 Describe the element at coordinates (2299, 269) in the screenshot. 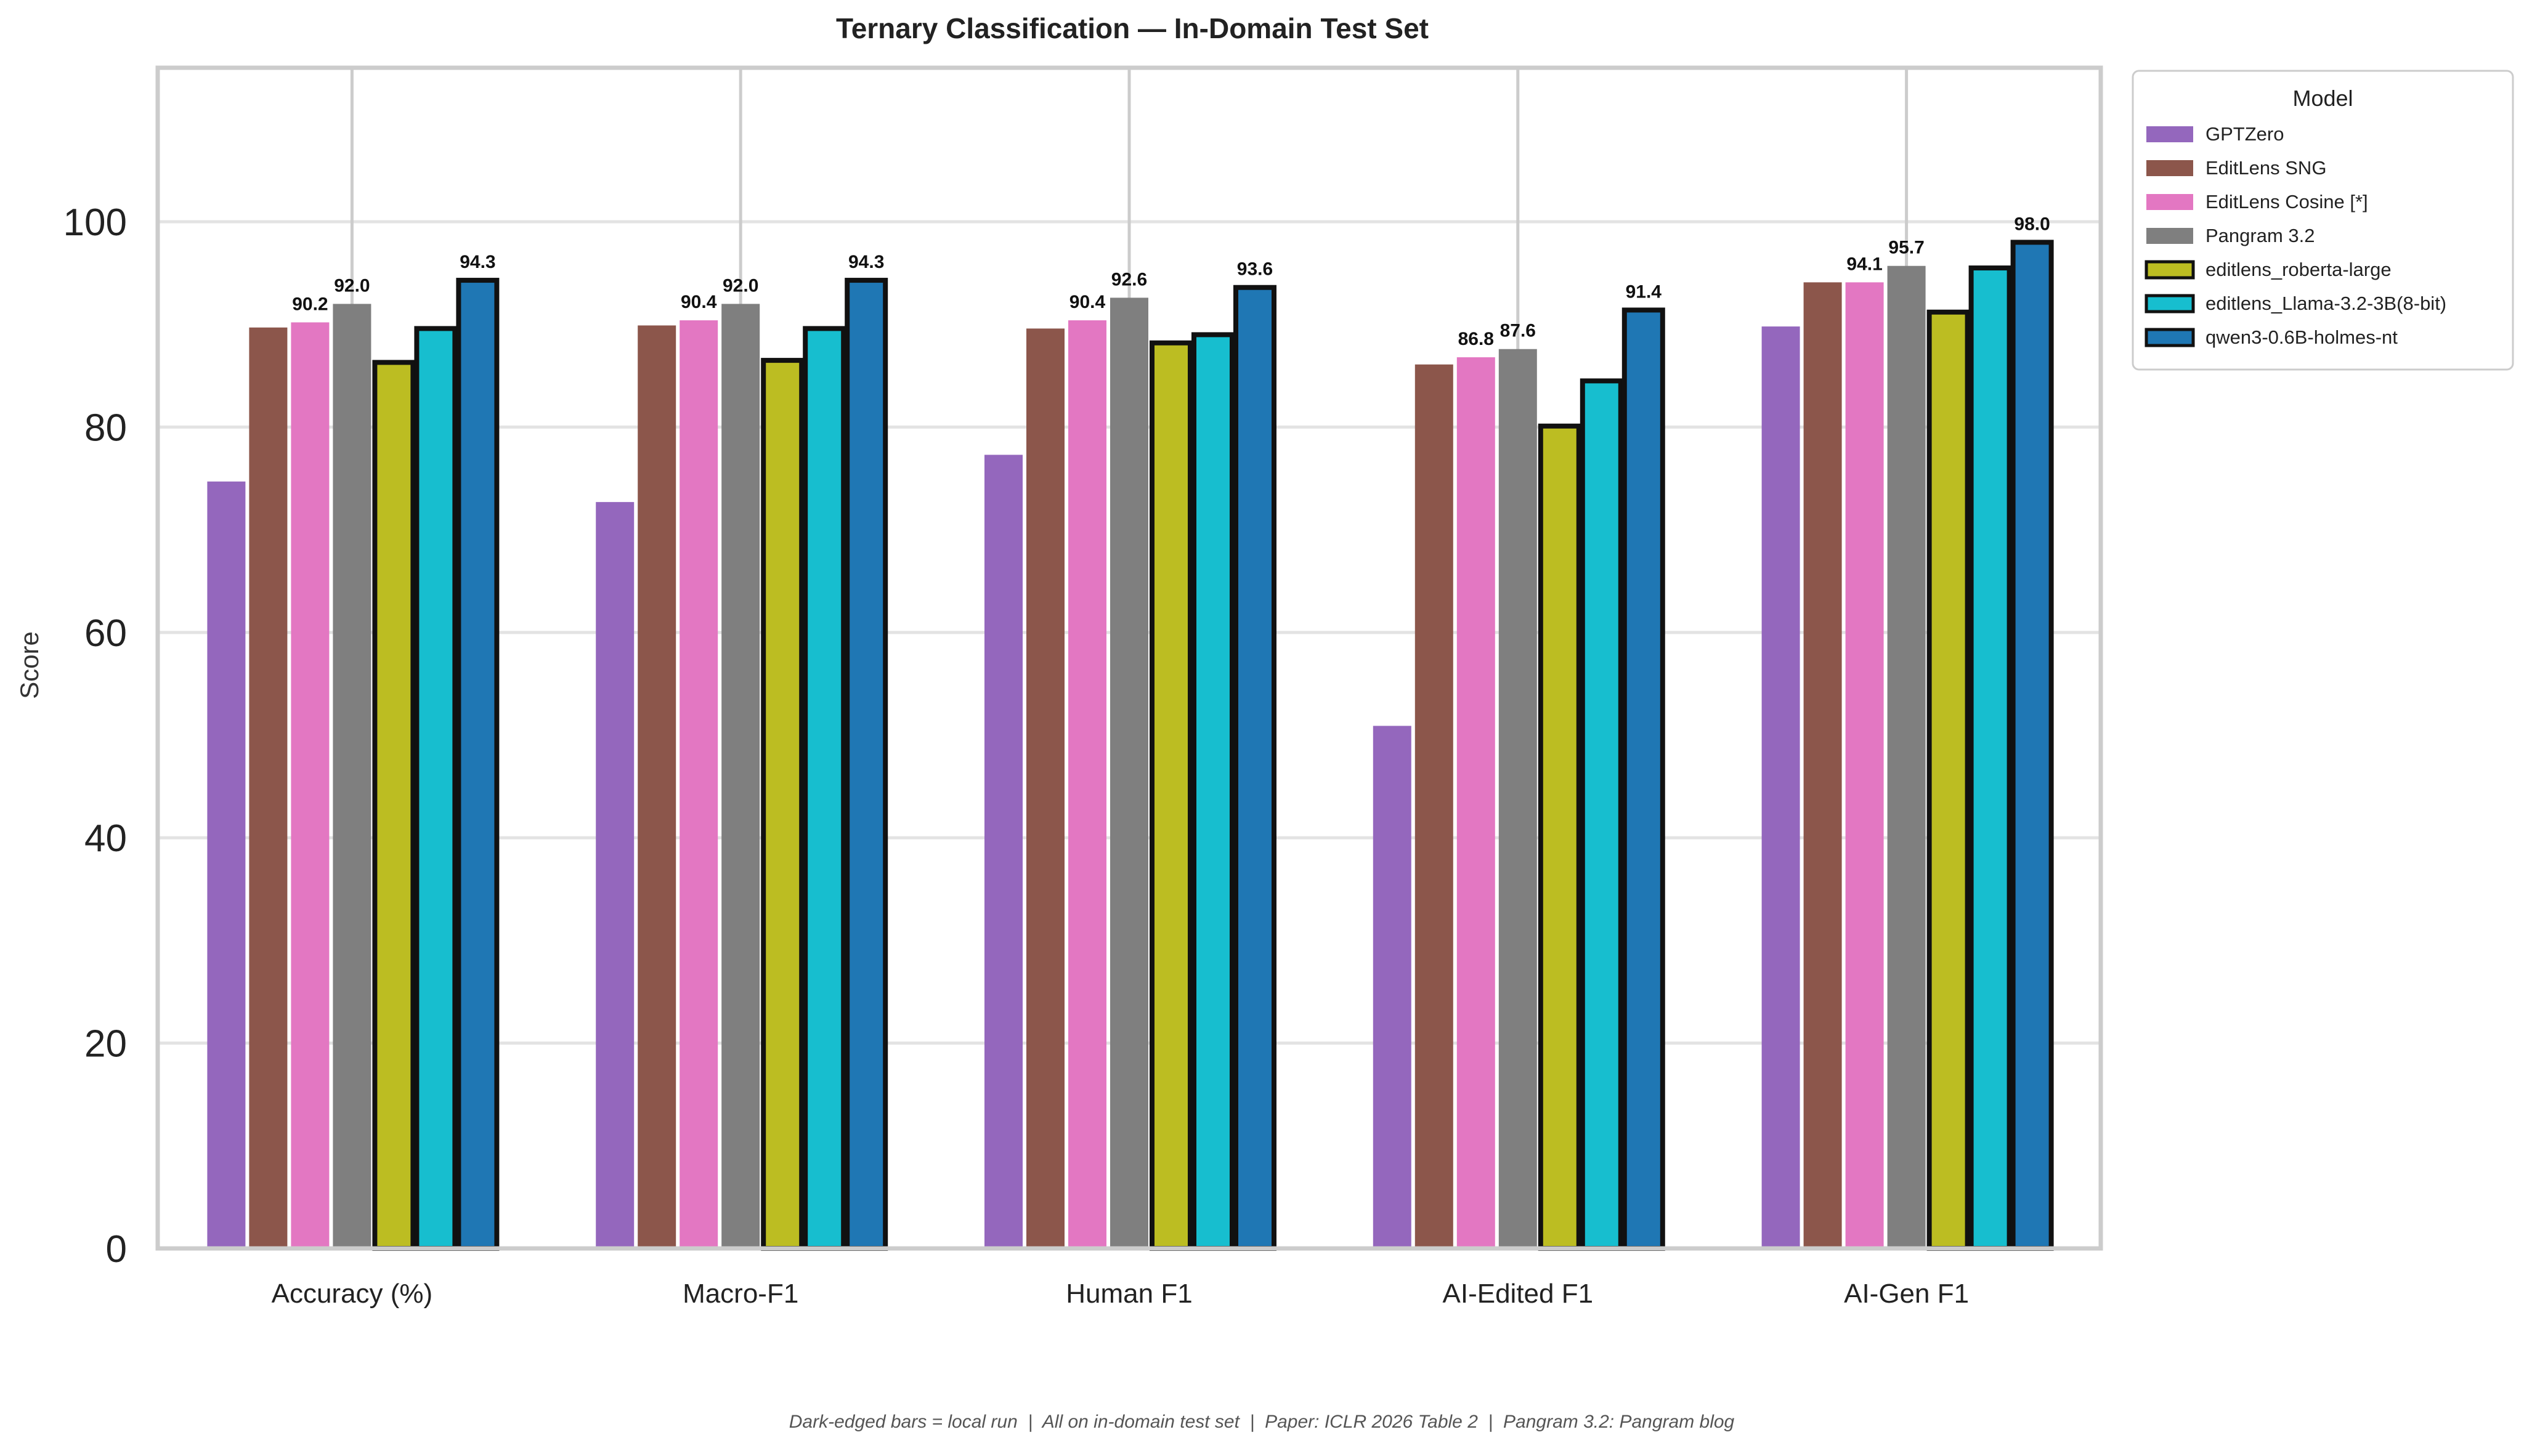

I see `legend-label: editlens_roberta-large` at that location.